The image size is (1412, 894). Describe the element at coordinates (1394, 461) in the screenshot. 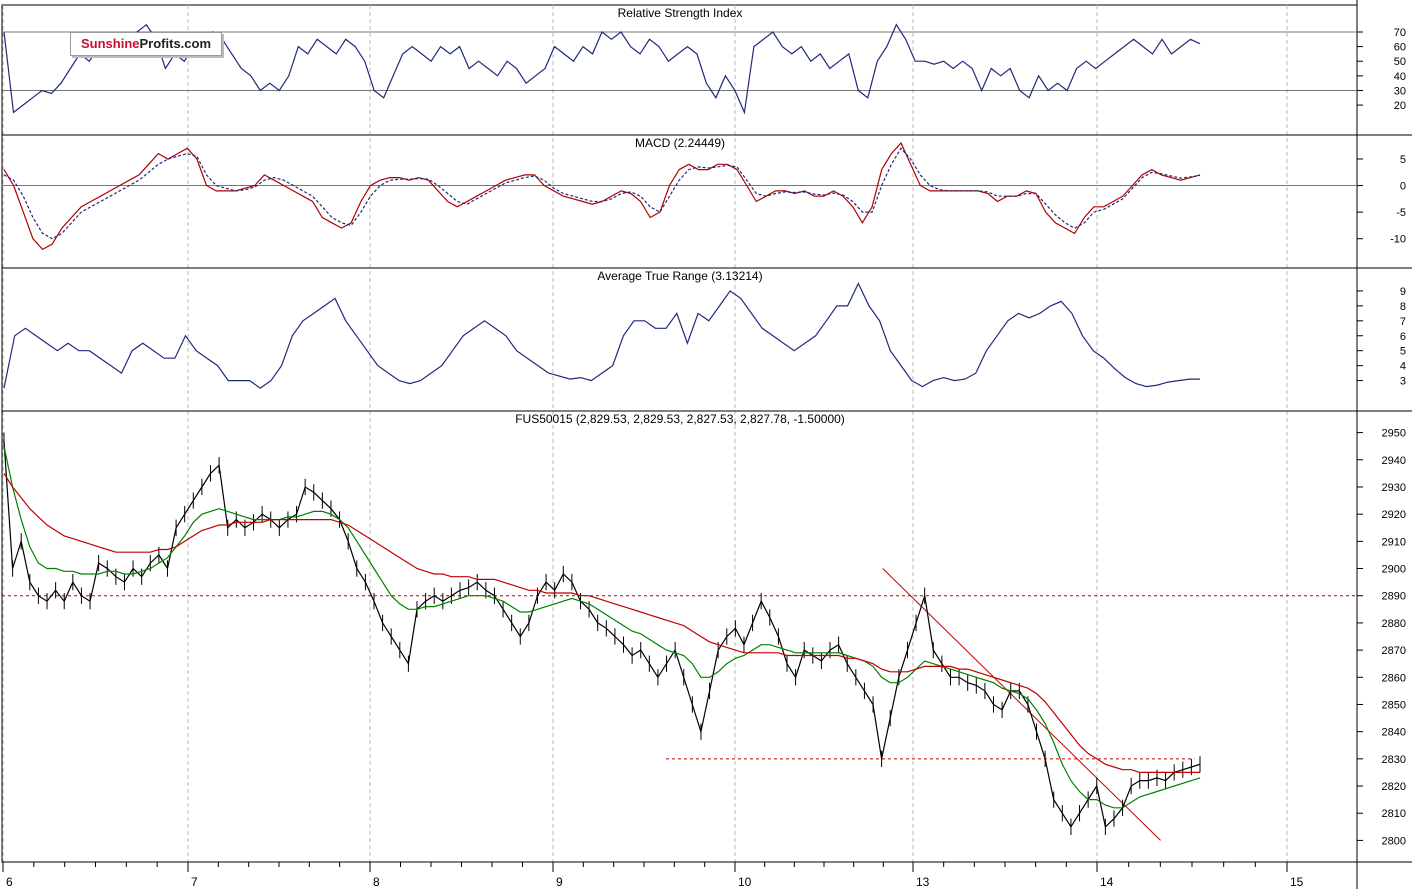

I see `y-tick-label: 2940` at that location.